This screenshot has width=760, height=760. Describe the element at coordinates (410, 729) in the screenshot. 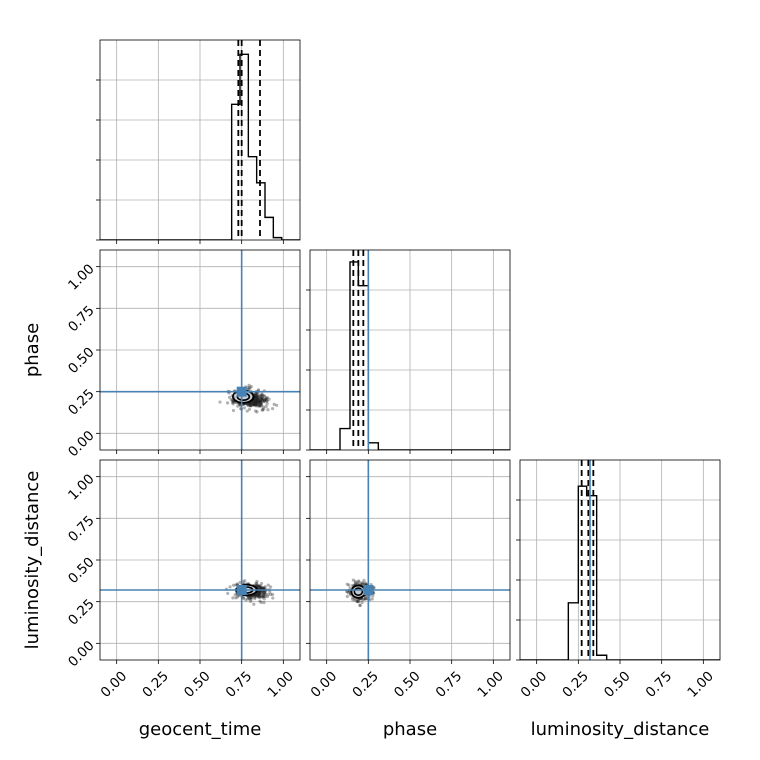

I see `x-axis-label-phase: phase` at that location.